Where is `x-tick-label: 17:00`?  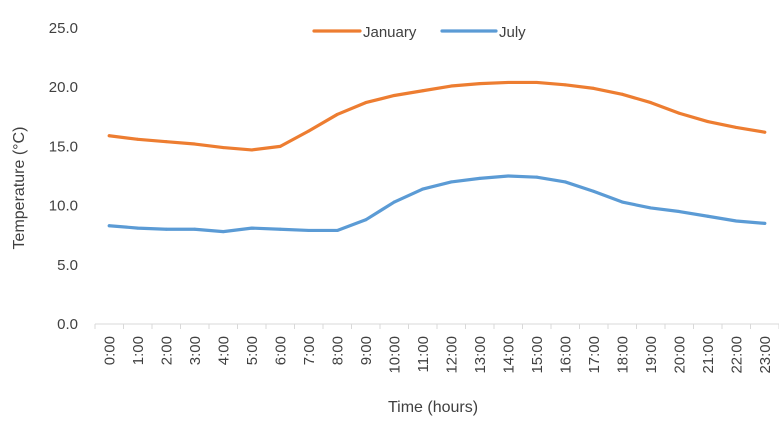 x-tick-label: 17:00 is located at coordinates (594, 355).